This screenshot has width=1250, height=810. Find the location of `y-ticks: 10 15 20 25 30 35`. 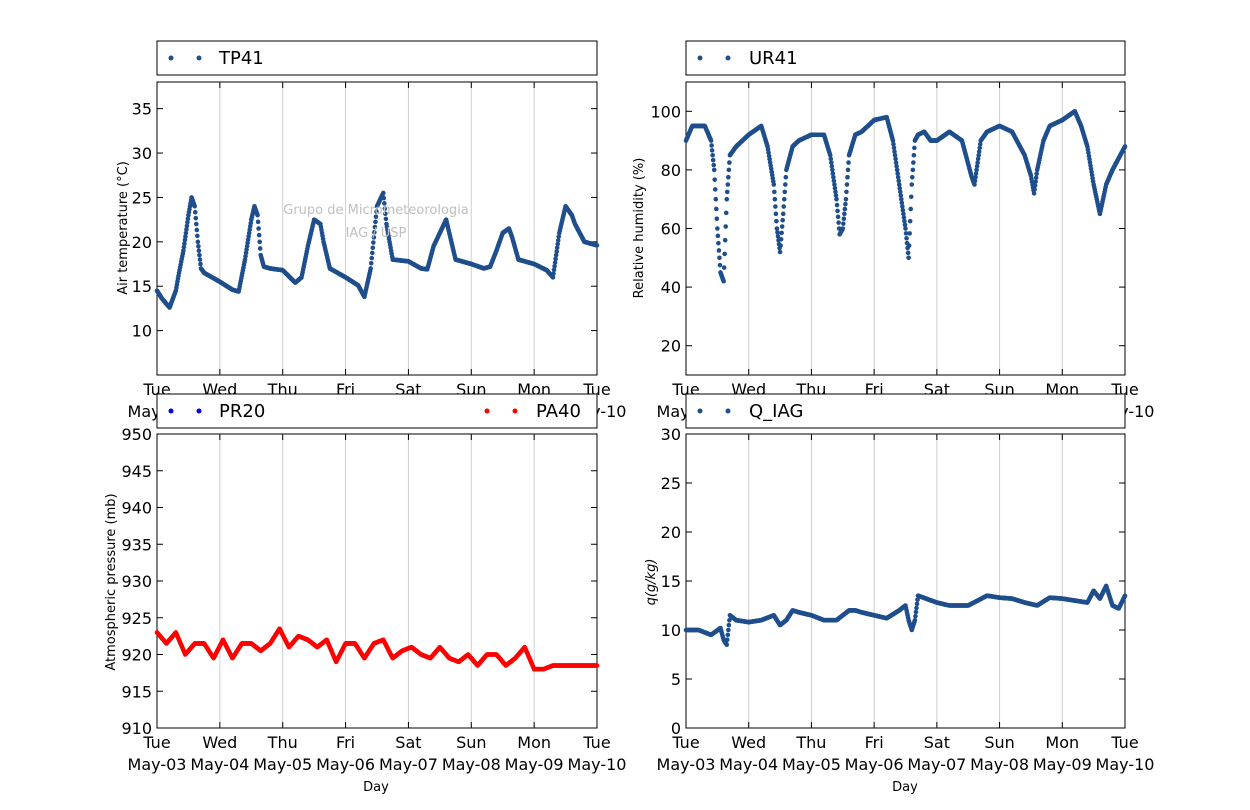

y-ticks: 10 15 20 25 30 35 is located at coordinates (364, 220).